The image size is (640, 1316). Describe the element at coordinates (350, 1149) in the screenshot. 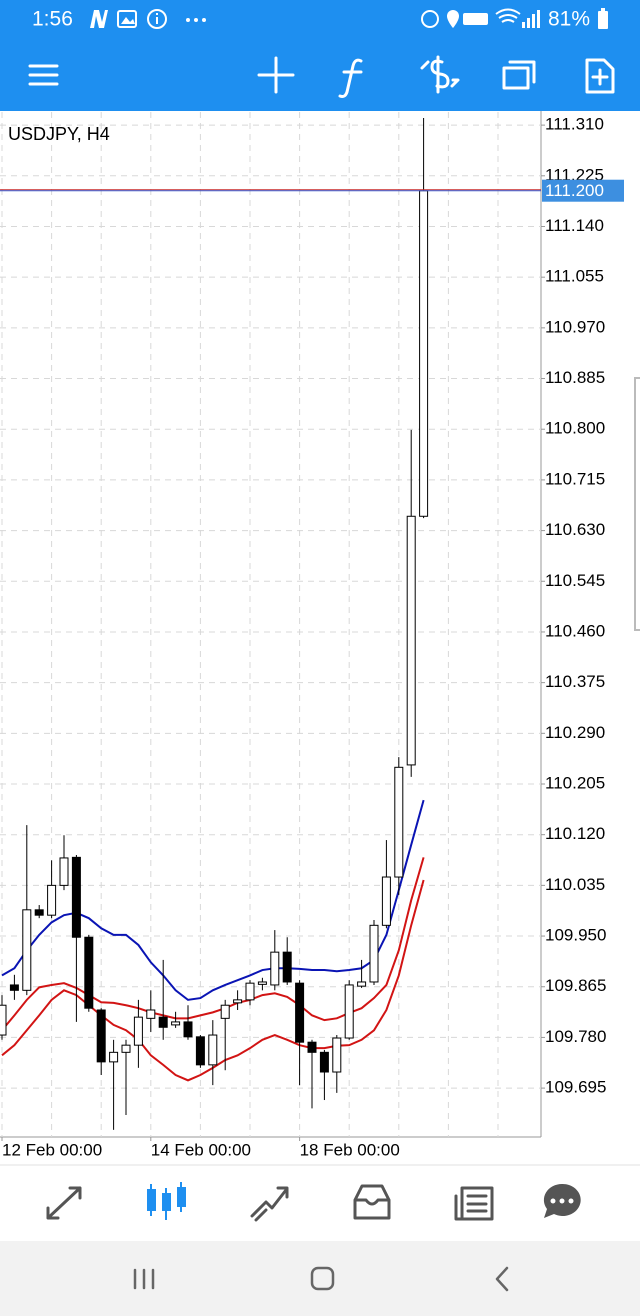

I see `x-tick-label: 18 Feb 00:00` at that location.